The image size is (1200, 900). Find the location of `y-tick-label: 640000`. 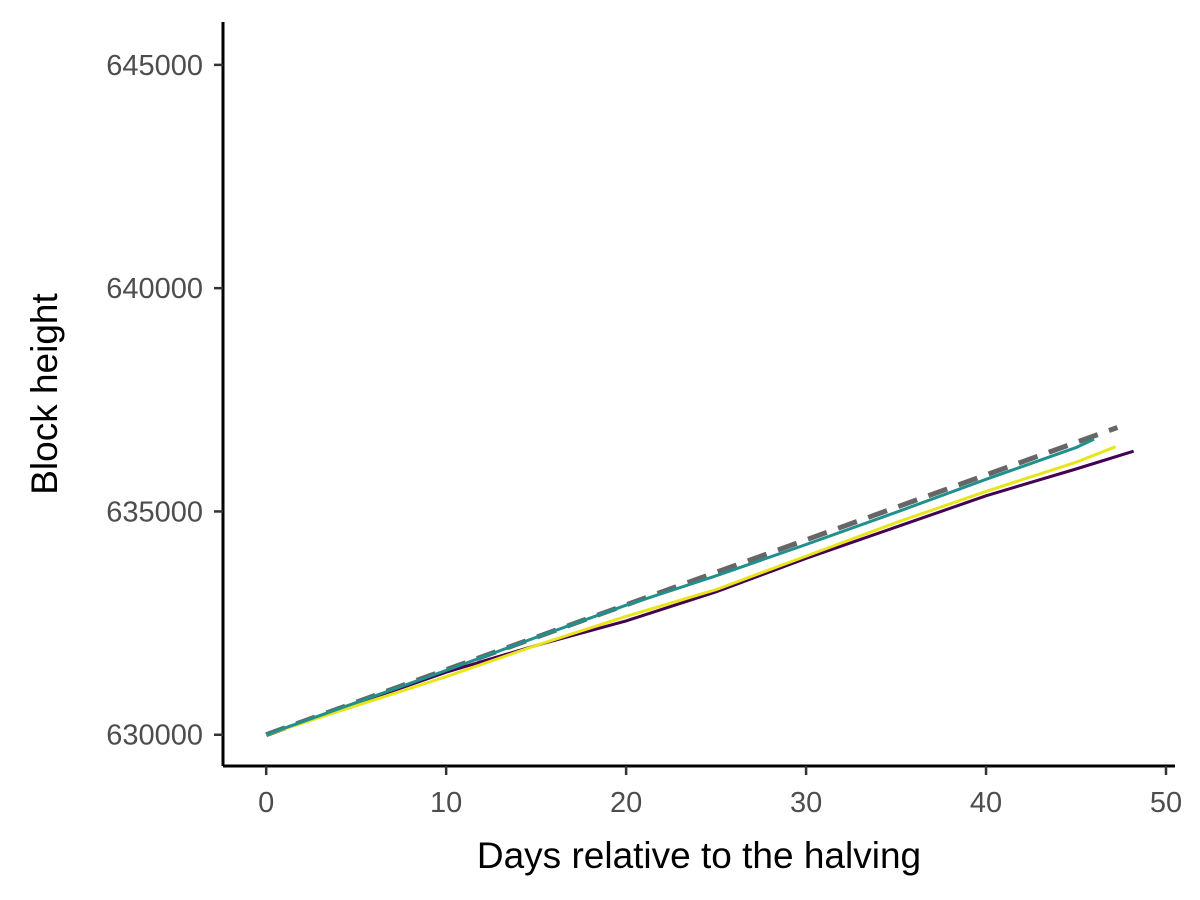

y-tick-label: 640000 is located at coordinates (154, 289).